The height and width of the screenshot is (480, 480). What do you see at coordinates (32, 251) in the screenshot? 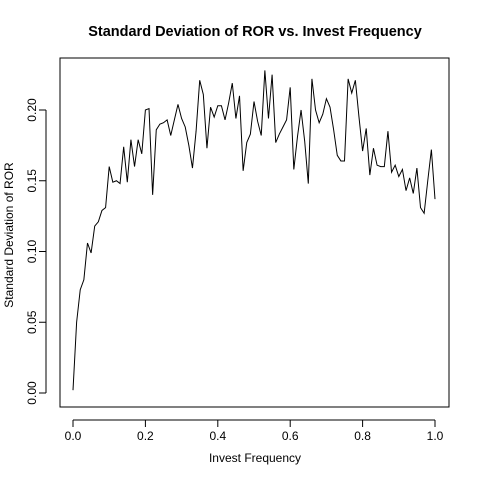
I see `y-tick-label: 0.10` at bounding box center [32, 251].